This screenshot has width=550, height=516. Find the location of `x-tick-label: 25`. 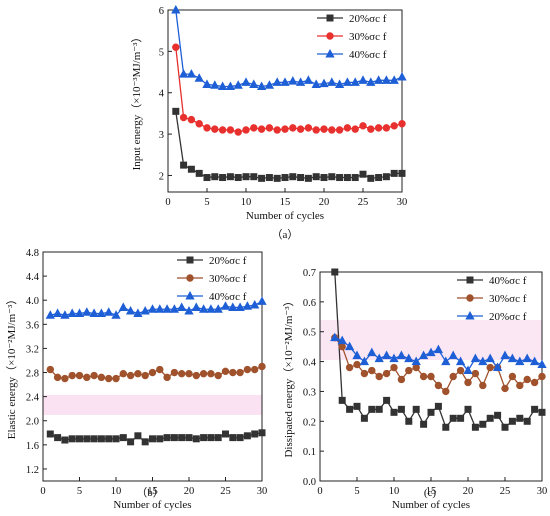

x-tick-label: 25 is located at coordinates (363, 202).